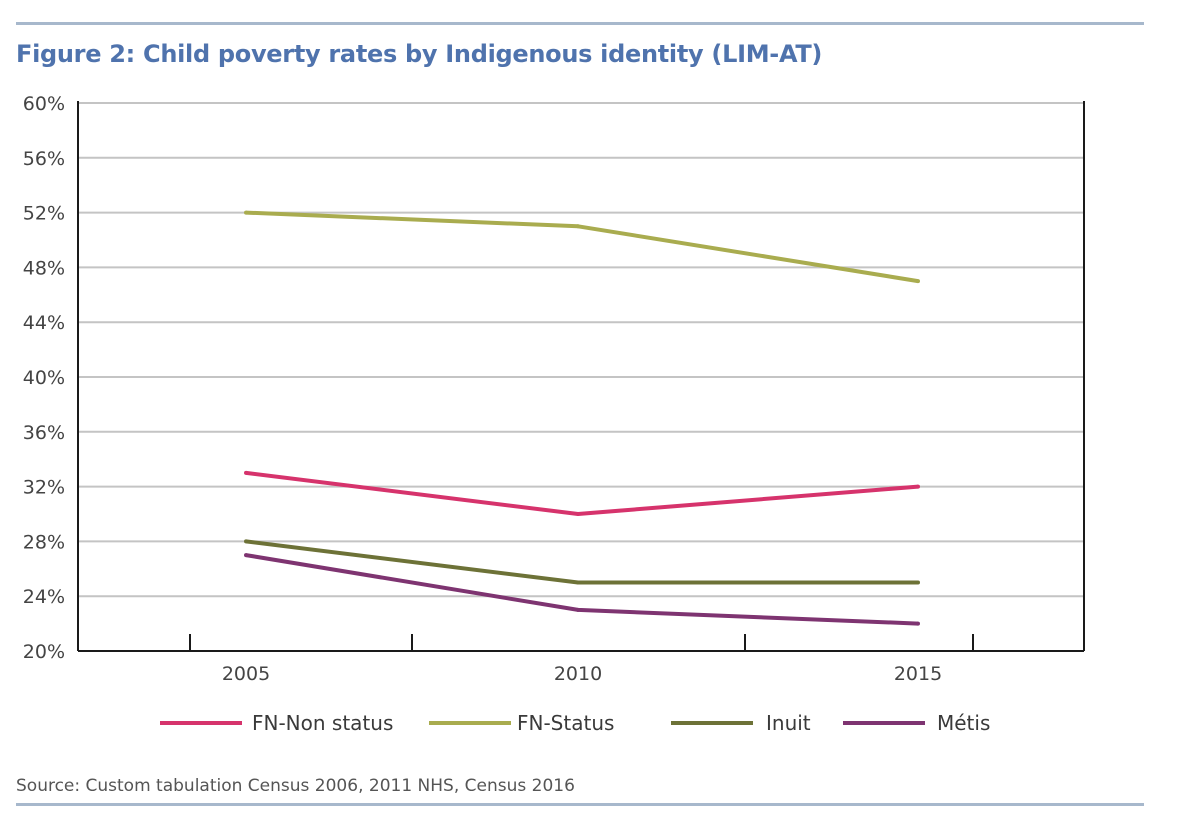  I want to click on series-line-inuit, so click(581, 562).